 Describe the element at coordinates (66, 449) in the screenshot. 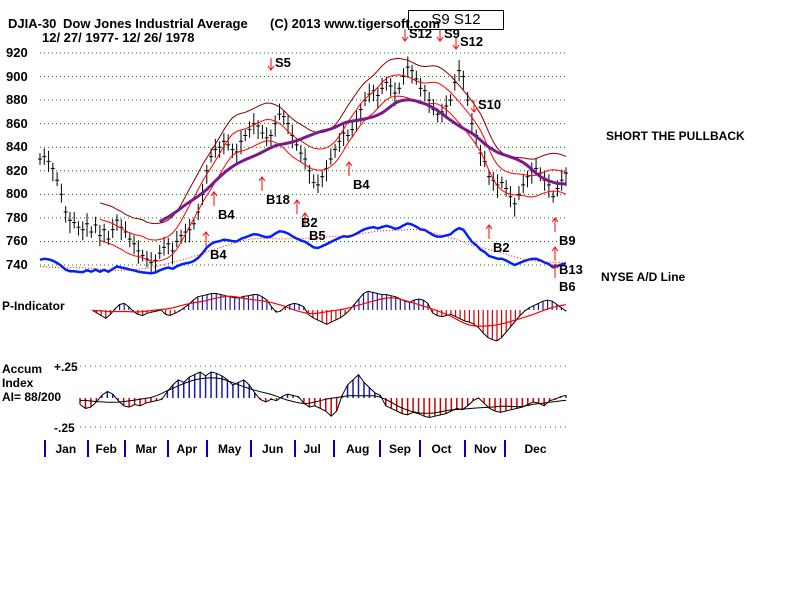

I see `month-label: Jan` at that location.